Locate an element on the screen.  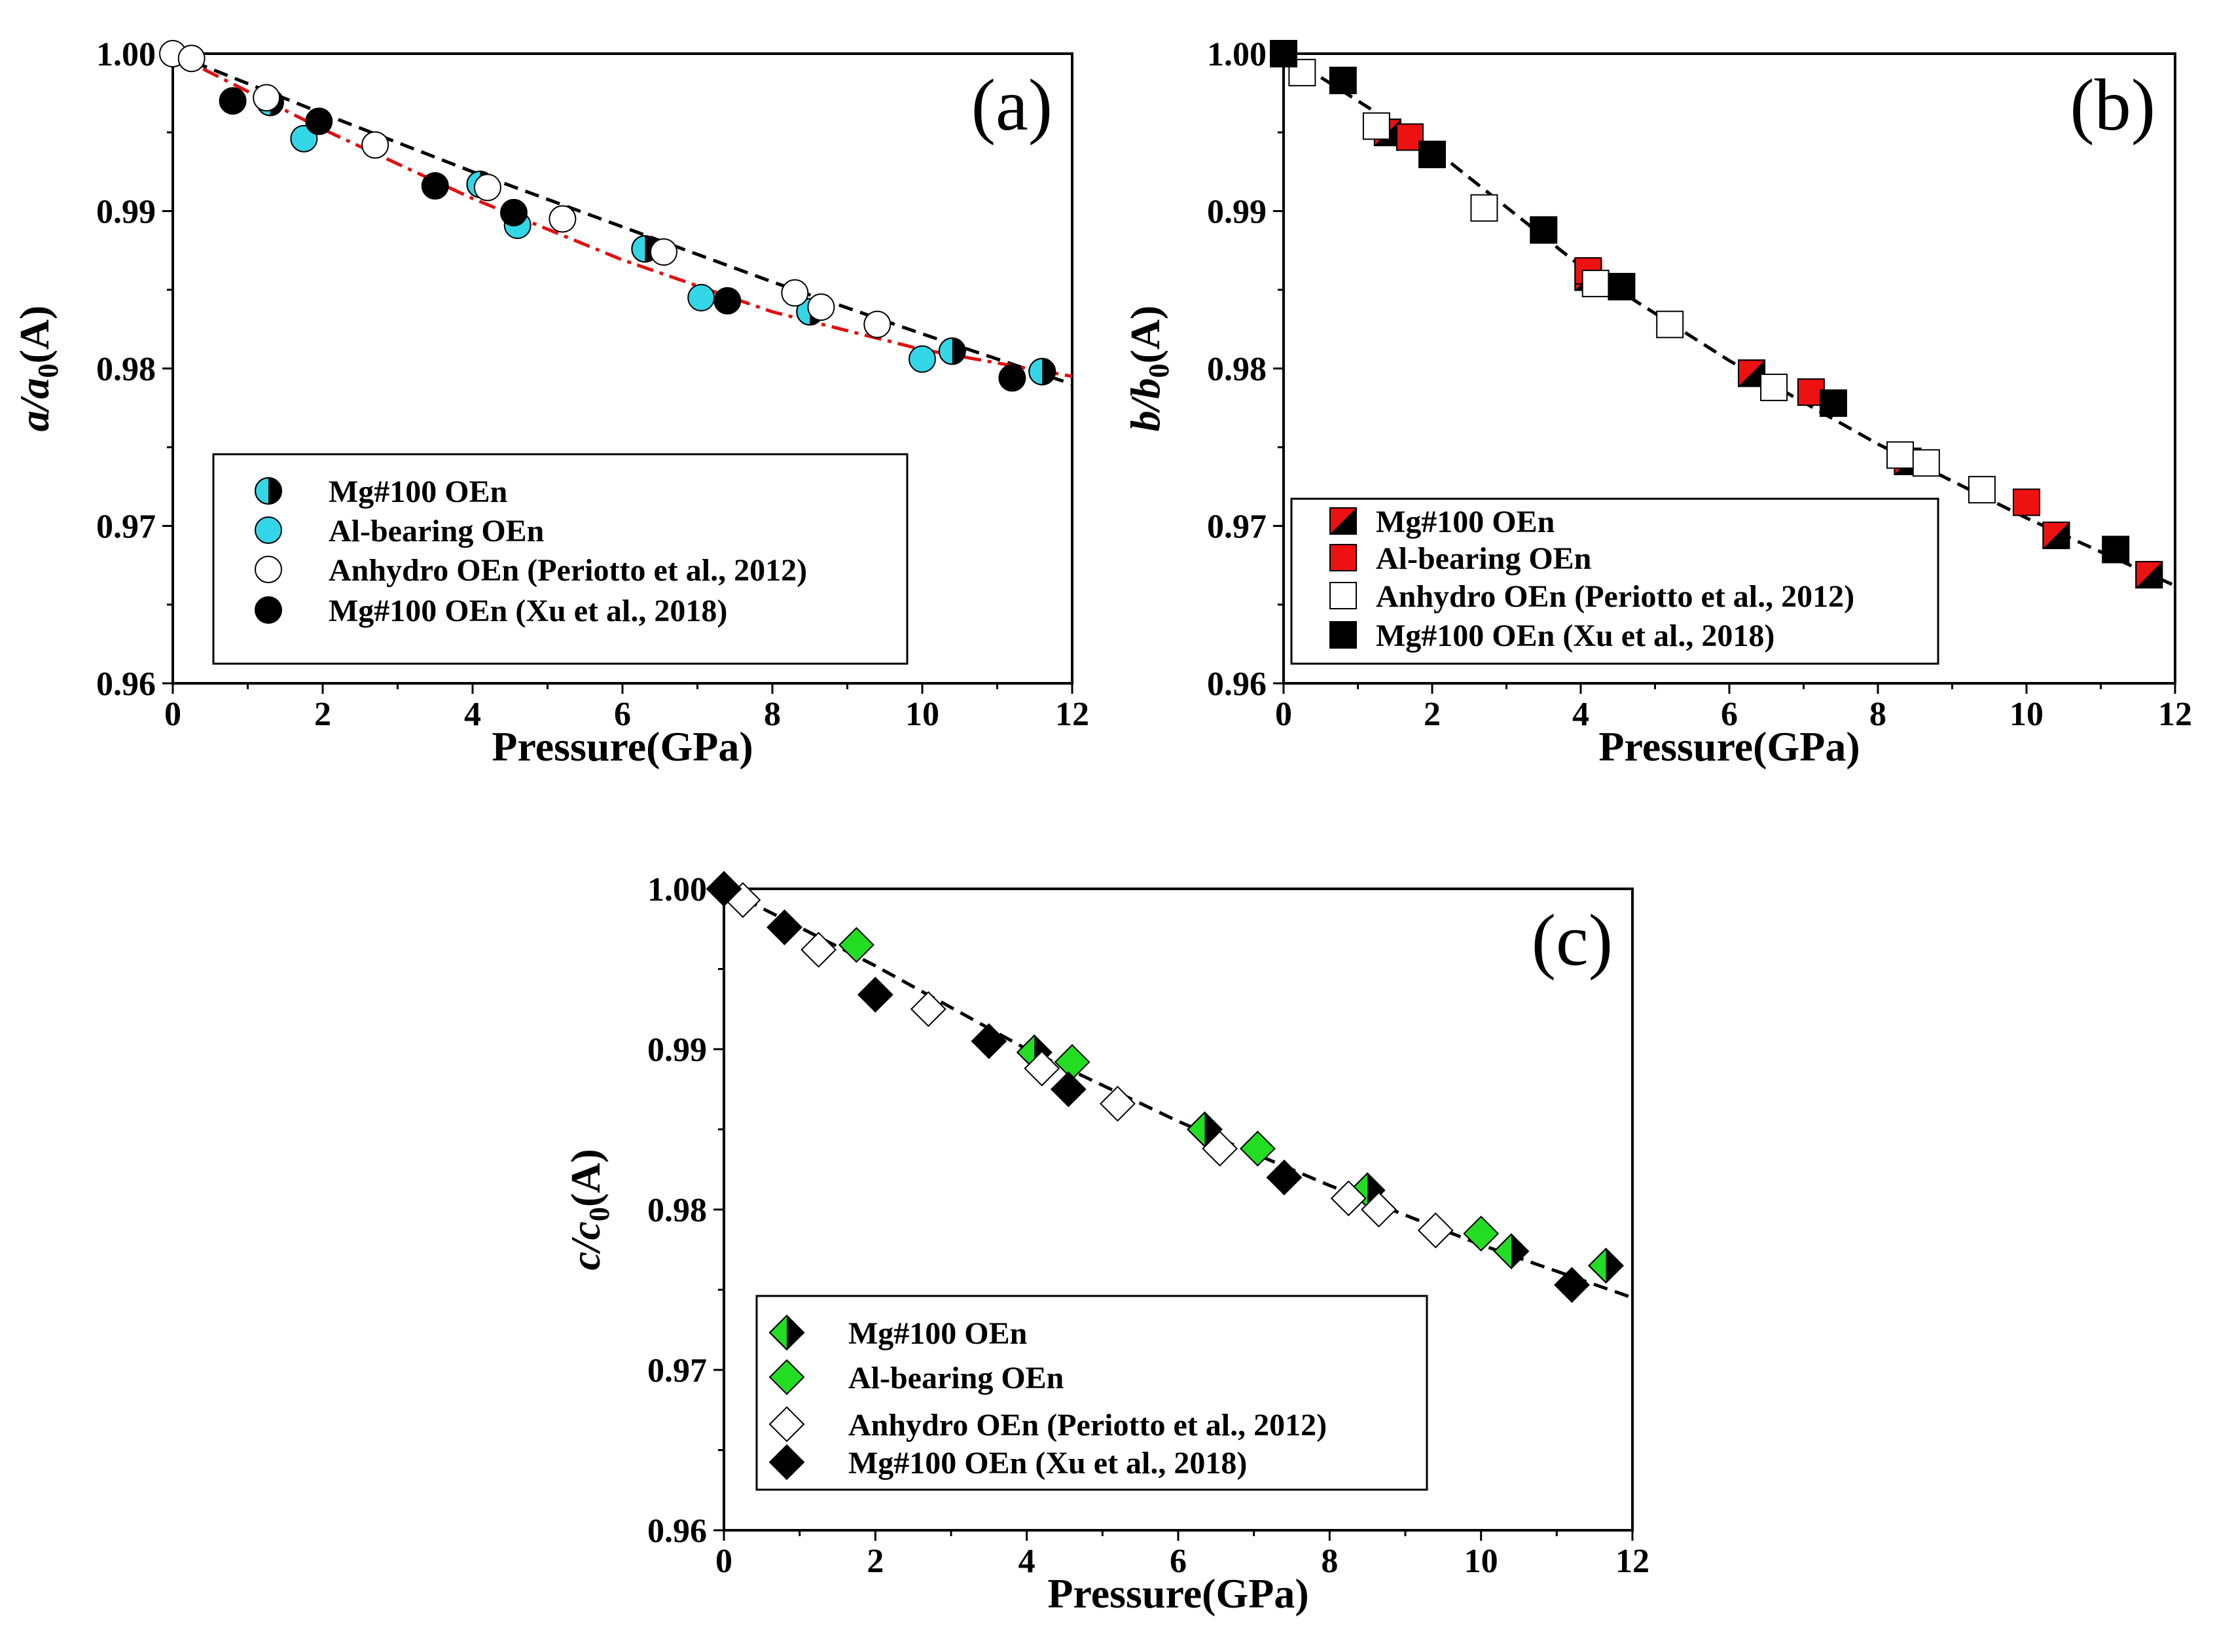
y-axis-title-main: b/b is located at coordinates (1145, 405).